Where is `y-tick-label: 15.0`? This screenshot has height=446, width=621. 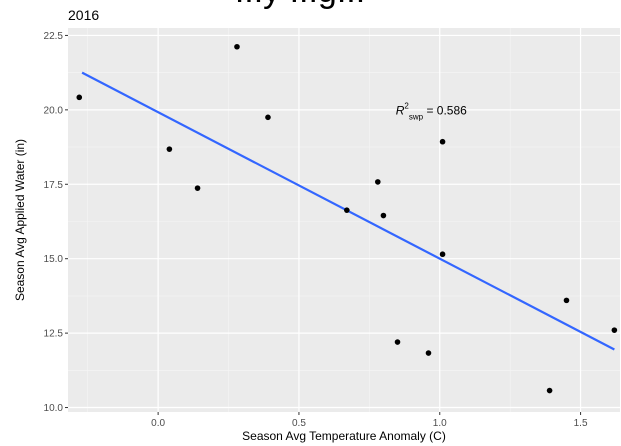
y-tick-label: 15.0 is located at coordinates (54, 259).